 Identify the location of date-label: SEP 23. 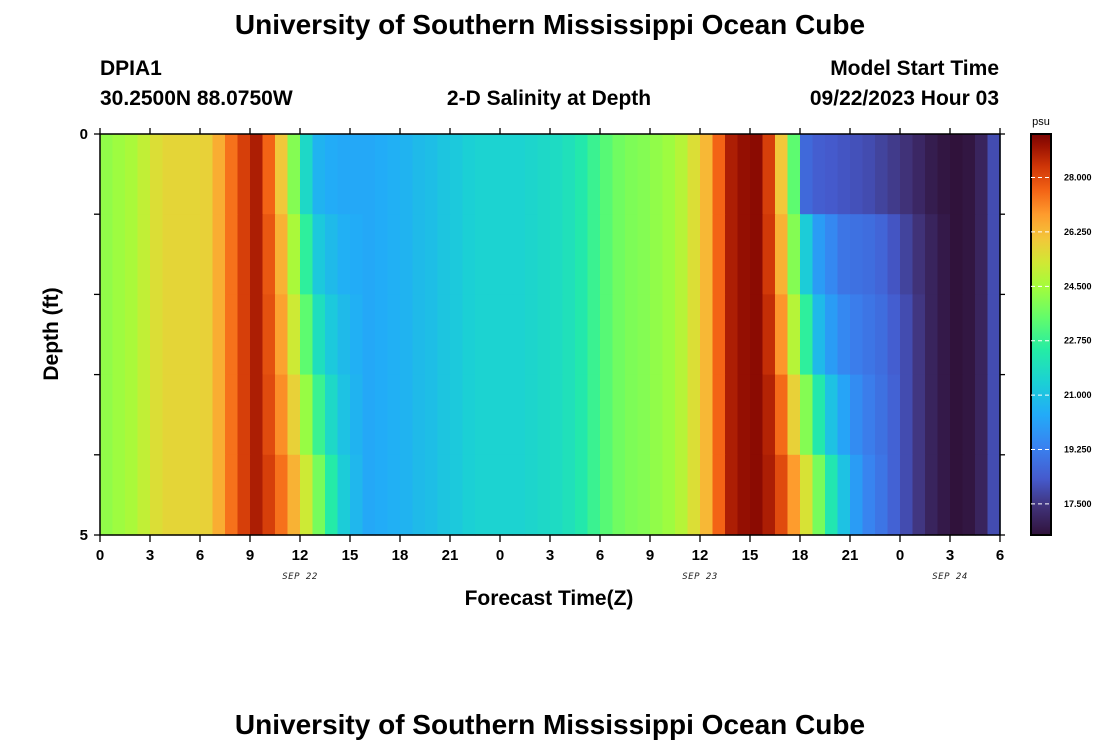
(700, 577).